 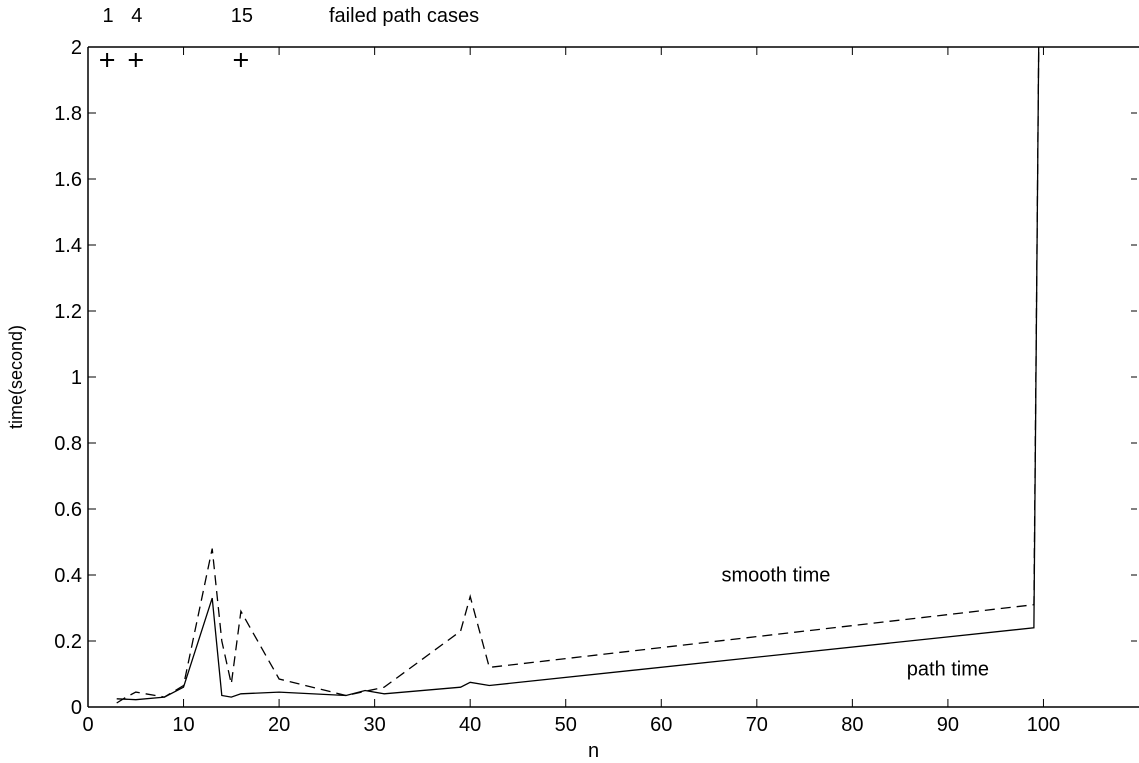 What do you see at coordinates (183, 725) in the screenshot?
I see `x-tick-label: 10` at bounding box center [183, 725].